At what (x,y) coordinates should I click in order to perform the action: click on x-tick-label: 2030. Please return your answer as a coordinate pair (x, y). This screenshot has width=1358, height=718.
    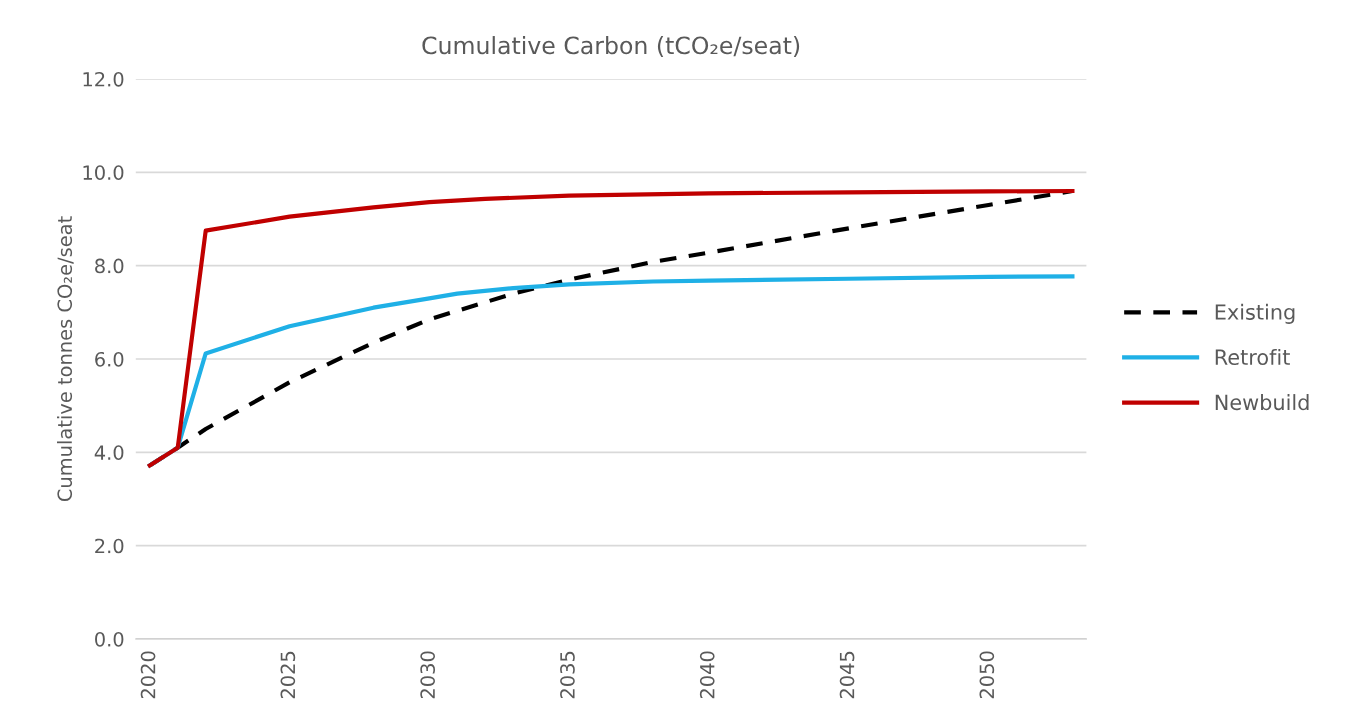
    Looking at the image, I should click on (428, 675).